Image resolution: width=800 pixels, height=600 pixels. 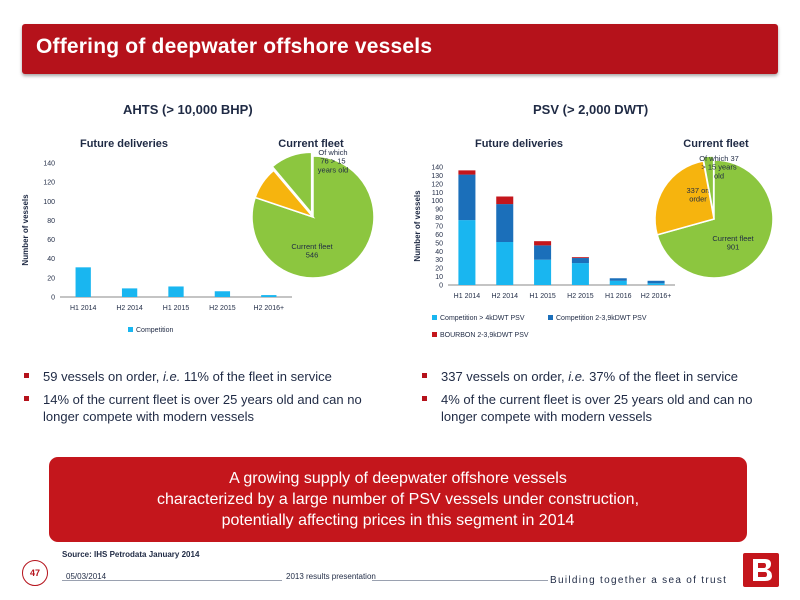 What do you see at coordinates (51, 221) in the screenshot?
I see `ahts-bar-y-tick-4: 80` at bounding box center [51, 221].